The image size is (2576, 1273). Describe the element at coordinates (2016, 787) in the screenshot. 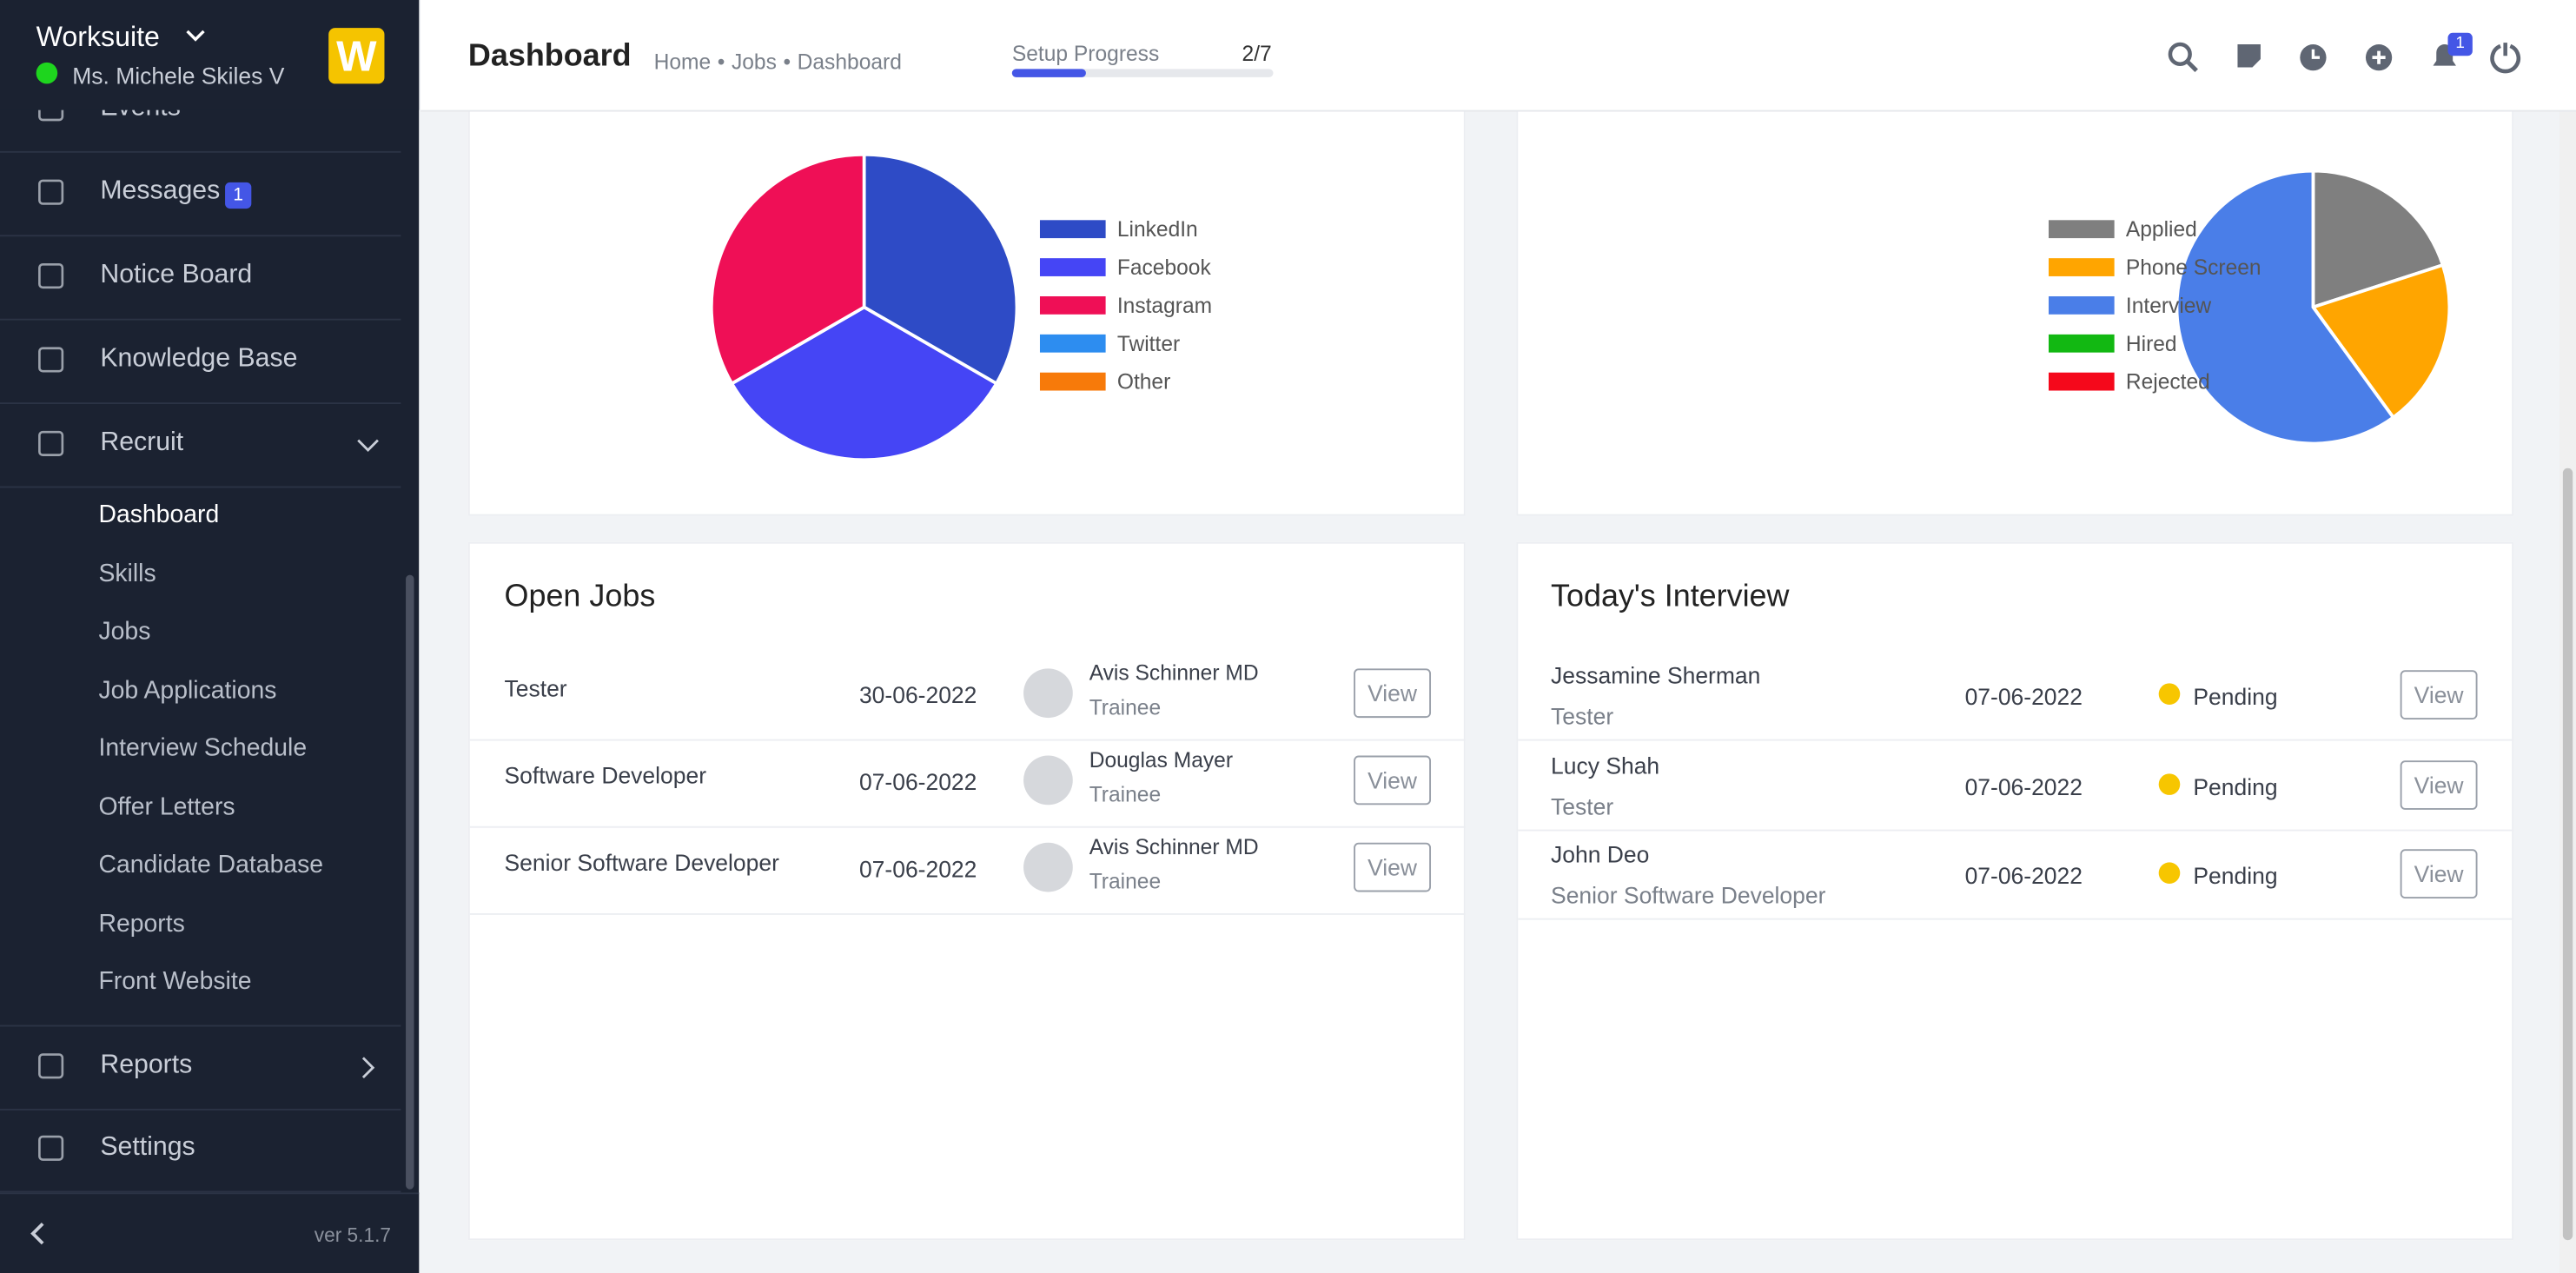

I see `interview-row: Lucy Shah Tester 07-06-2022 Pending View` at that location.